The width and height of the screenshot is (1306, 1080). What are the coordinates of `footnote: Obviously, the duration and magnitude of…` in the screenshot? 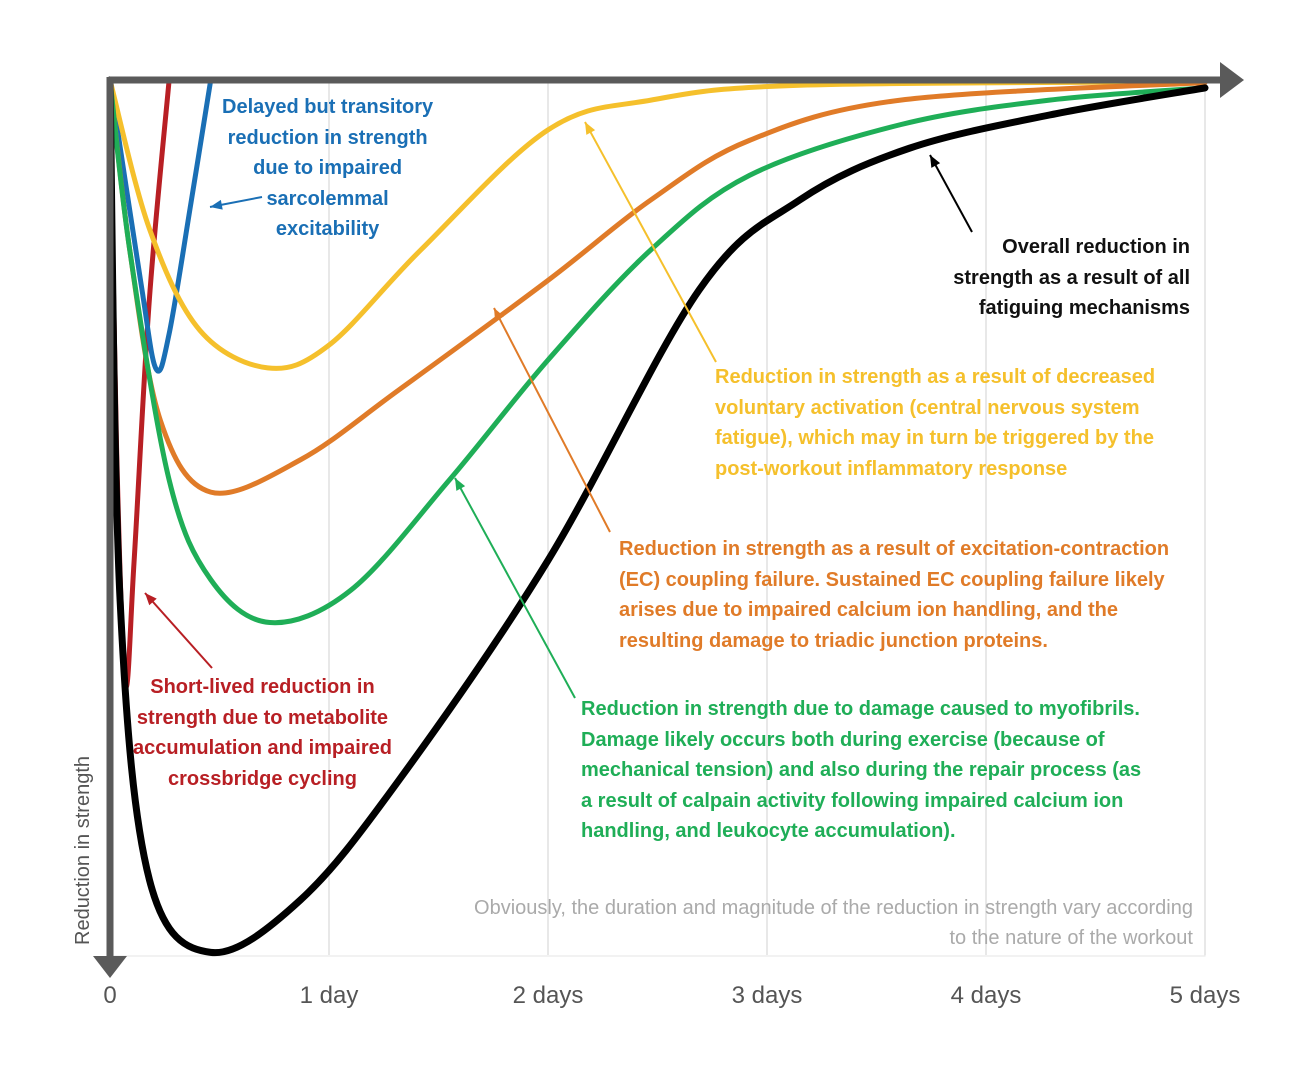 It's located at (833, 923).